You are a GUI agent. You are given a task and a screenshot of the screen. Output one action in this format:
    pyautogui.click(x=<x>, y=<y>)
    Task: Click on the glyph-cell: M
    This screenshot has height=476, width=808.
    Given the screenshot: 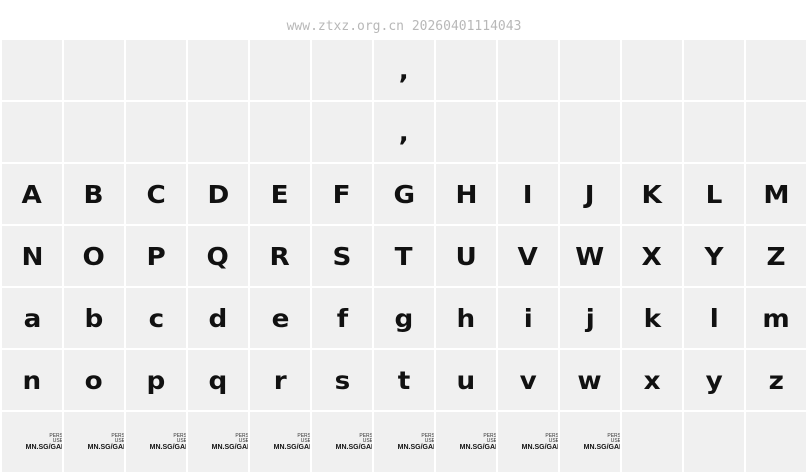 What is the action you would take?
    pyautogui.click(x=776, y=194)
    